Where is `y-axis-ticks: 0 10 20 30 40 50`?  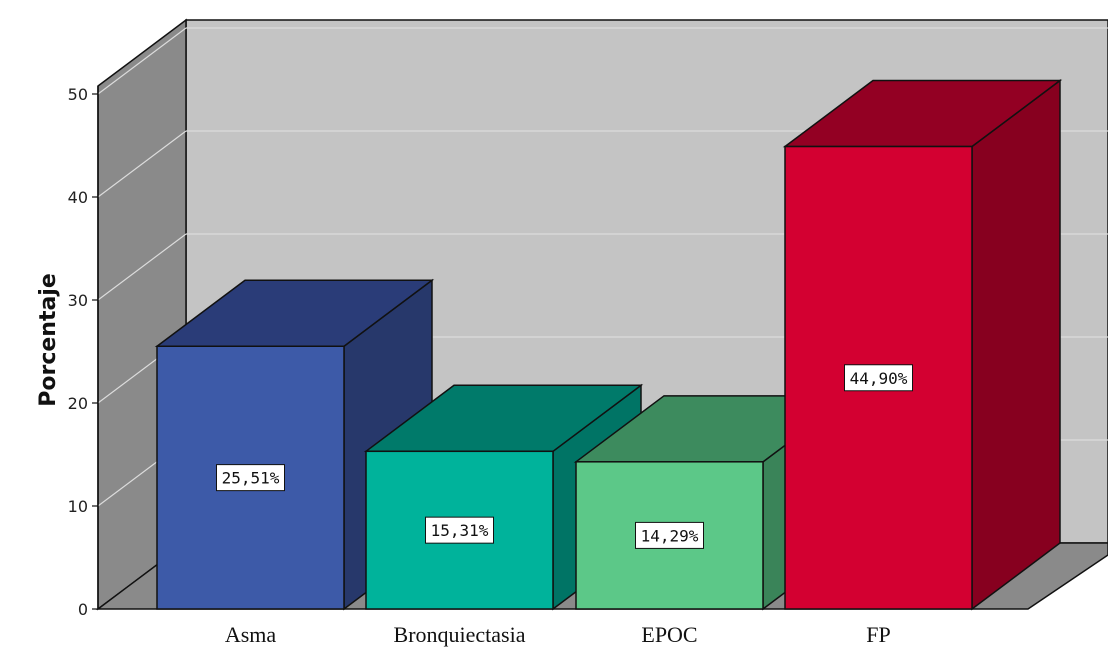
y-axis-ticks: 0 10 20 30 40 50 is located at coordinates (83, 352).